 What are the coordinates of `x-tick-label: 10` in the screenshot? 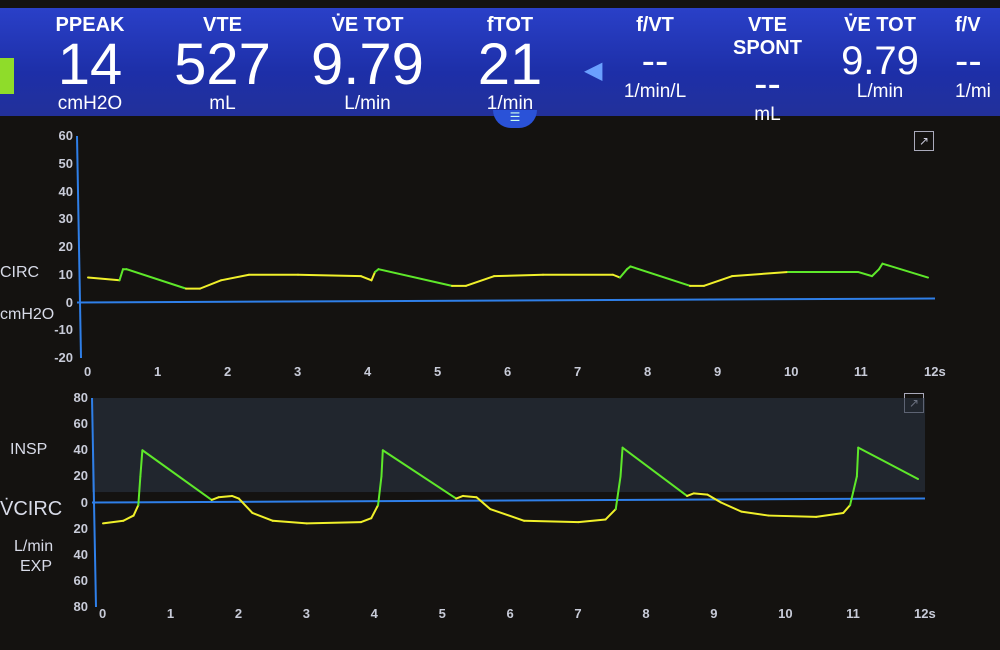 It's located at (791, 371).